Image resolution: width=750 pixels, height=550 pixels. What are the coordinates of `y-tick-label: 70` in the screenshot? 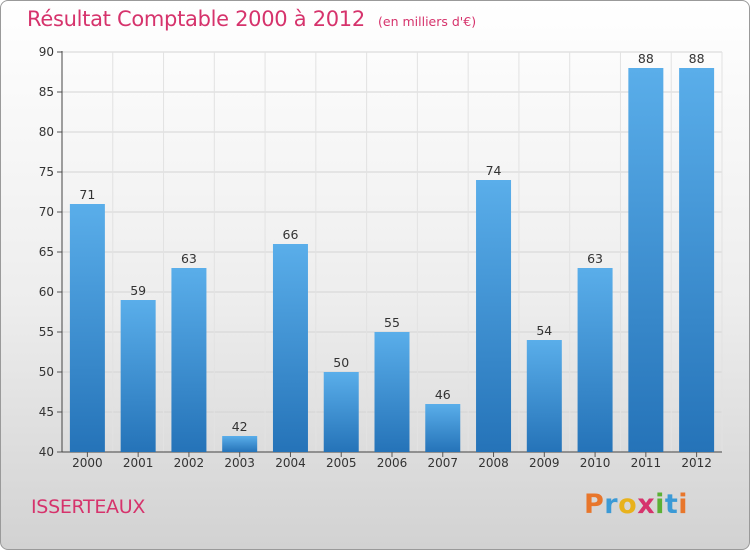 It's located at (46, 212).